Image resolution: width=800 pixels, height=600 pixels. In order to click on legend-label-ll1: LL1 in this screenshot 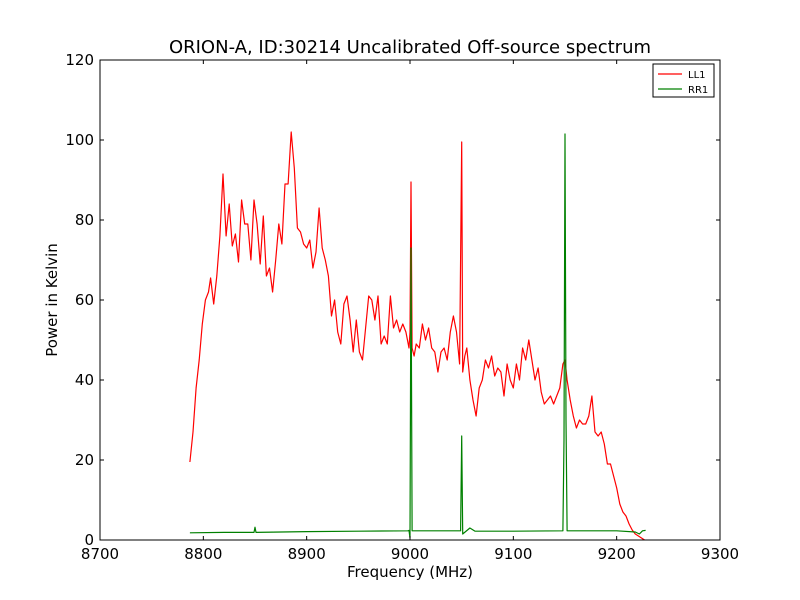, I will do `click(697, 75)`.